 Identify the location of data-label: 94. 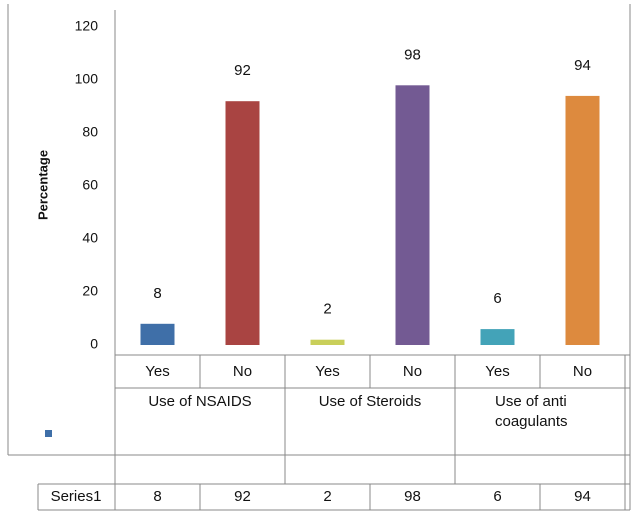
(582, 65).